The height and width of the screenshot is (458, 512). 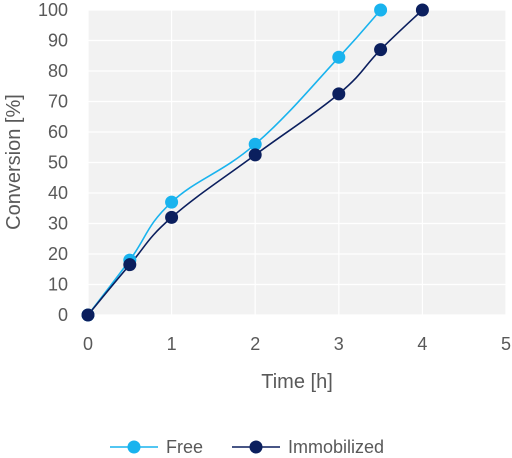 I want to click on x-tick-label: 1, so click(x=172, y=344).